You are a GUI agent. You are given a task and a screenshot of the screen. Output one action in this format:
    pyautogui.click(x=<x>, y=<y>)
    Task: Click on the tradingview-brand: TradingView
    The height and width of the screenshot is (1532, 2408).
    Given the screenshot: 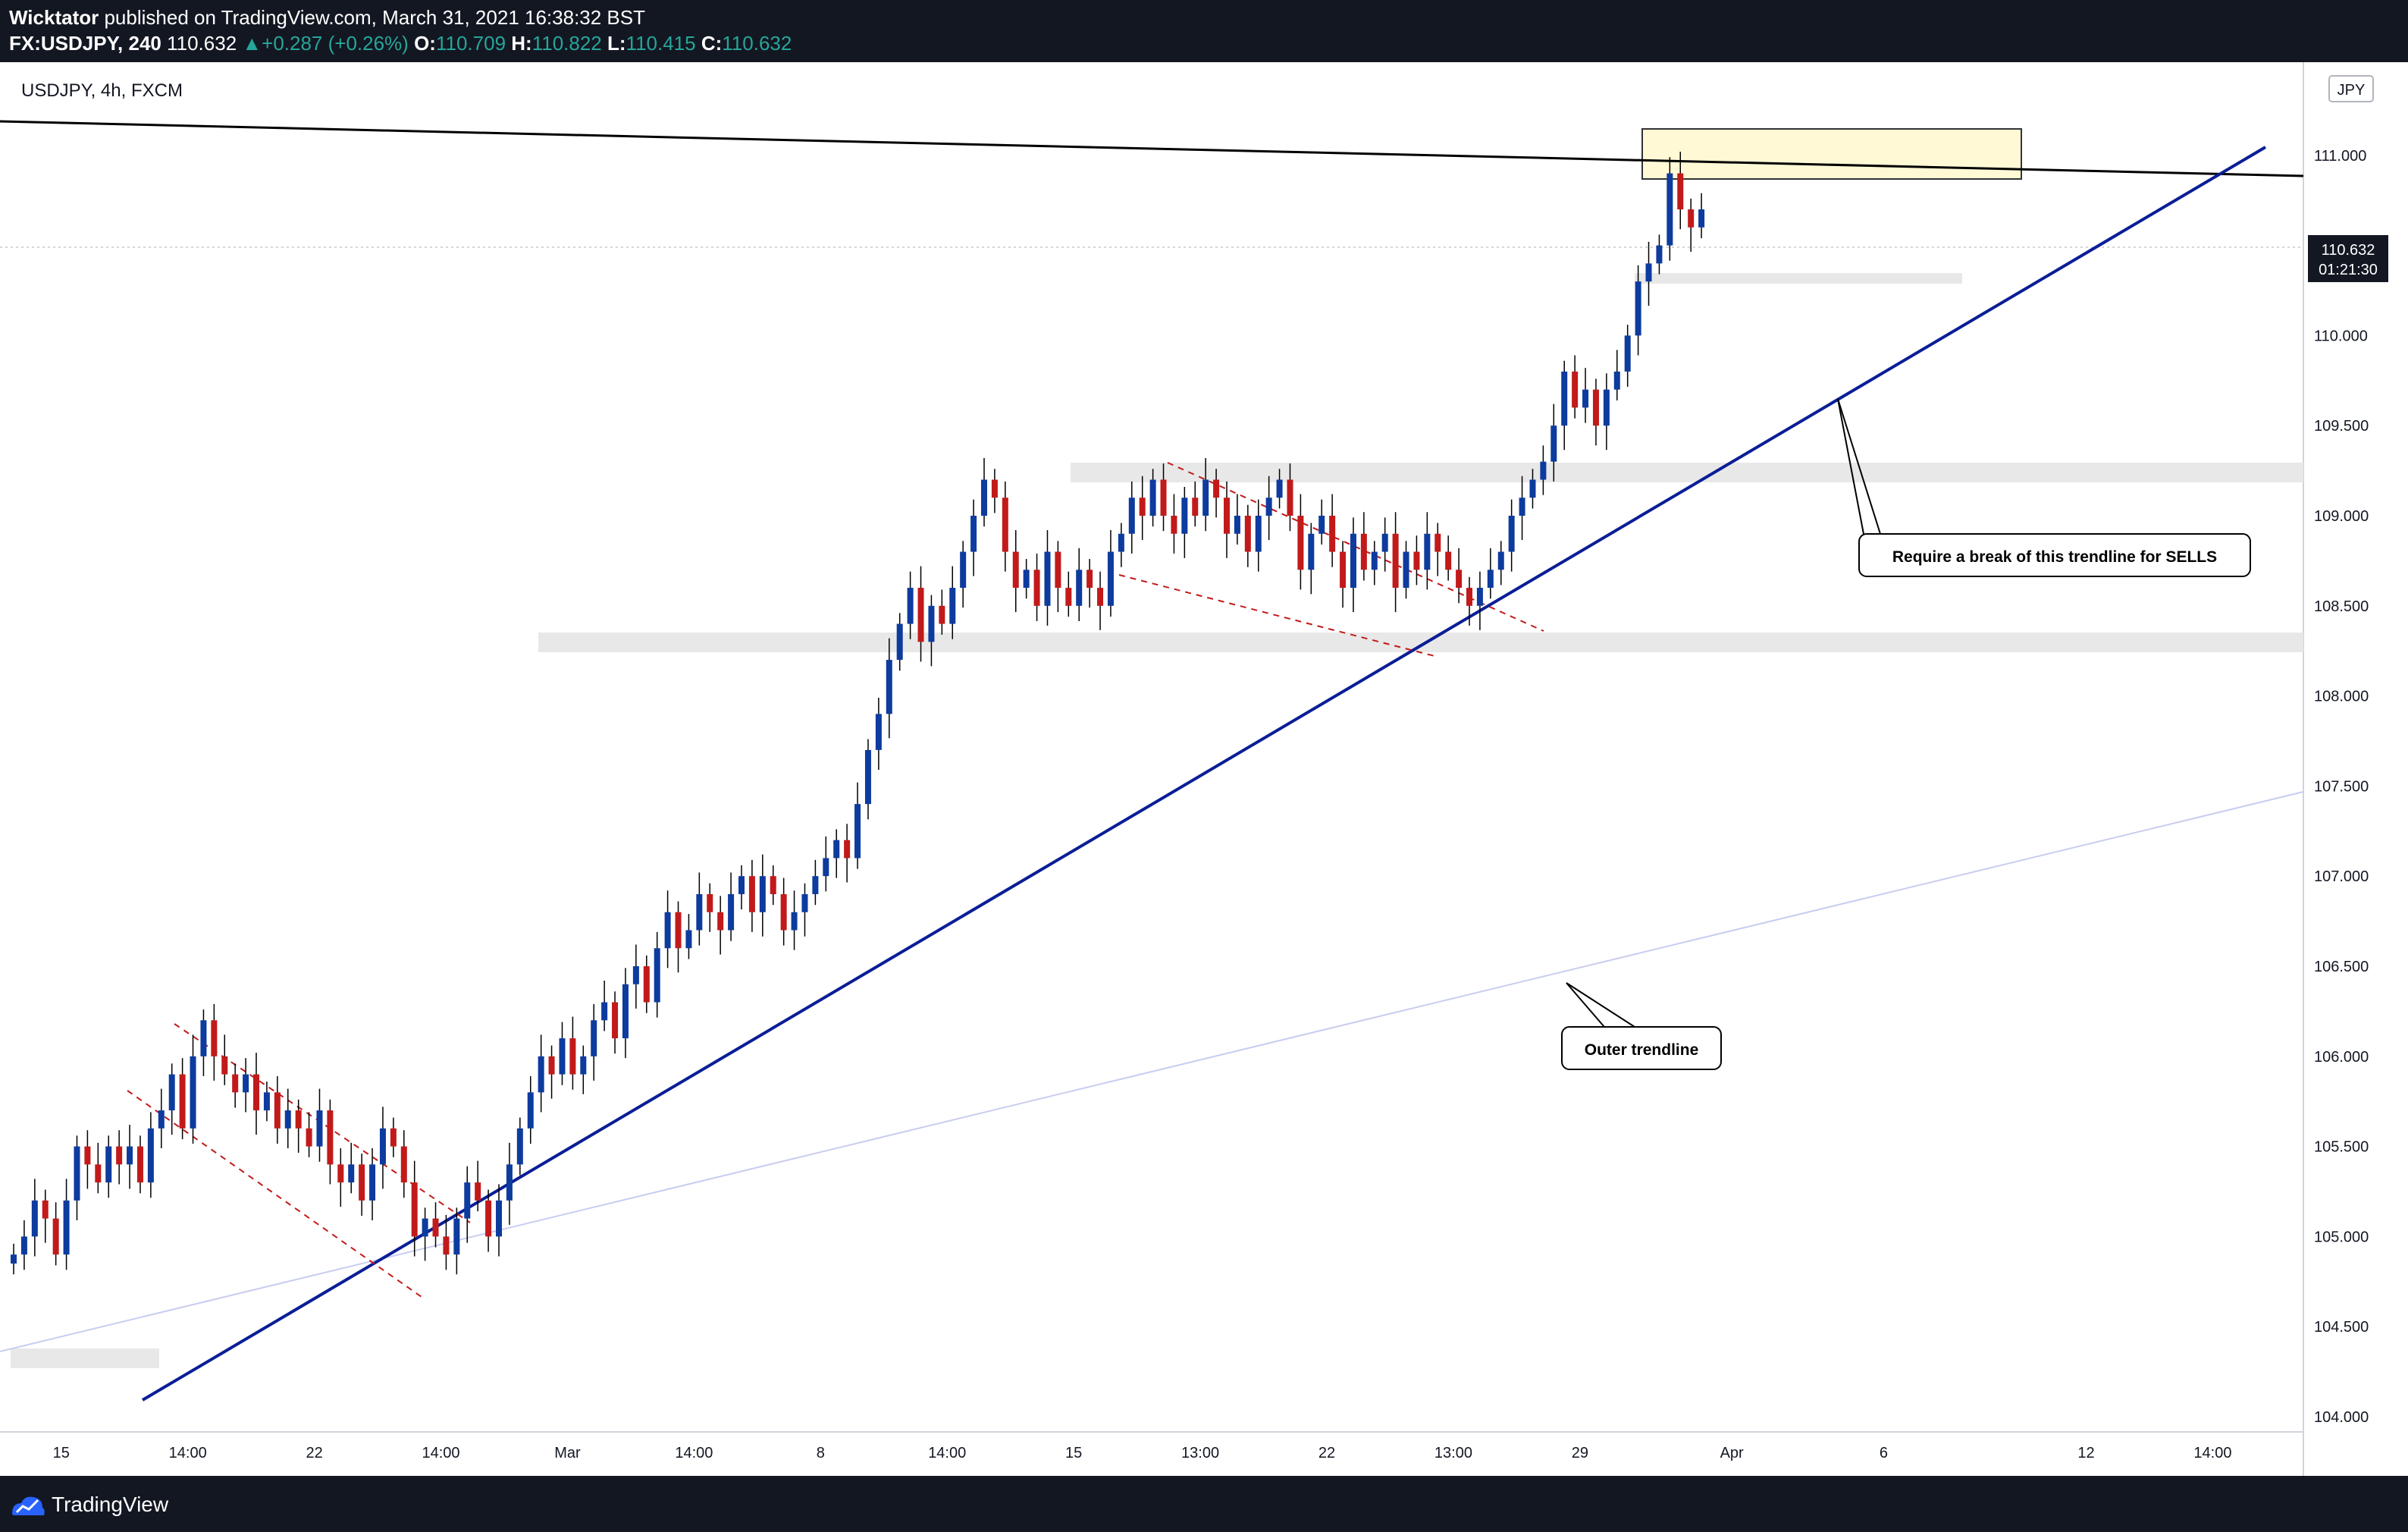 What is the action you would take?
    pyautogui.click(x=110, y=1504)
    